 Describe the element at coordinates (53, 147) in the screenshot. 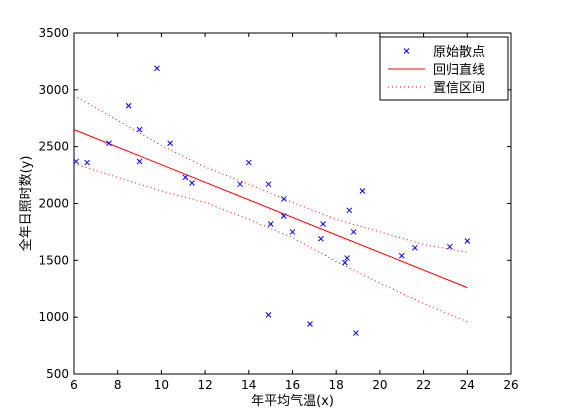

I see `y-tick-label: 2500` at that location.